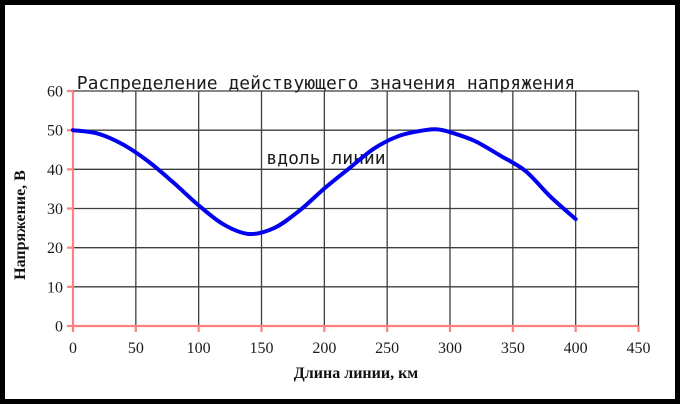  I want to click on y-tick-label: 40, so click(55, 170).